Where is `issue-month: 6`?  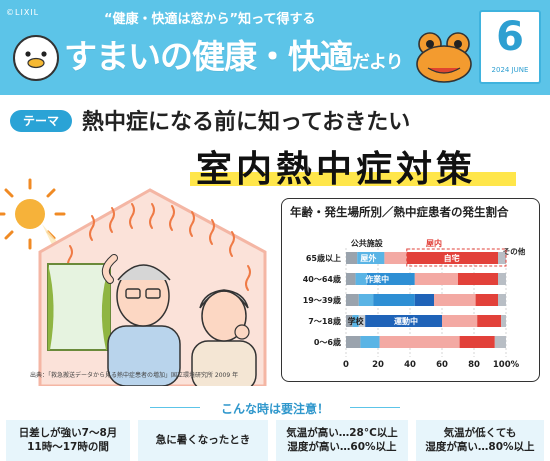
issue-month: 6 is located at coordinates (510, 37).